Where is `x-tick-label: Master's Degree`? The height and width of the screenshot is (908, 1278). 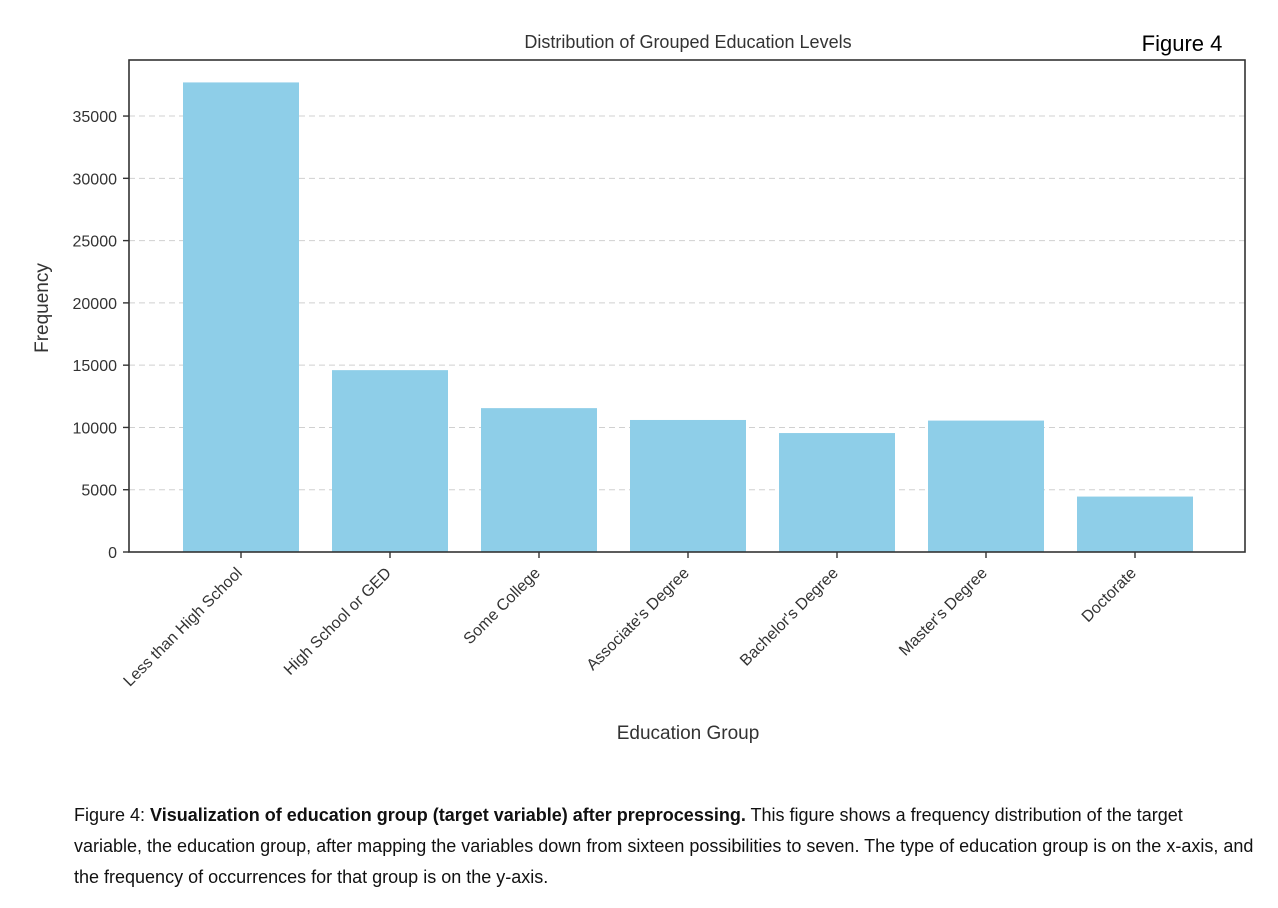 x-tick-label: Master's Degree is located at coordinates (943, 612).